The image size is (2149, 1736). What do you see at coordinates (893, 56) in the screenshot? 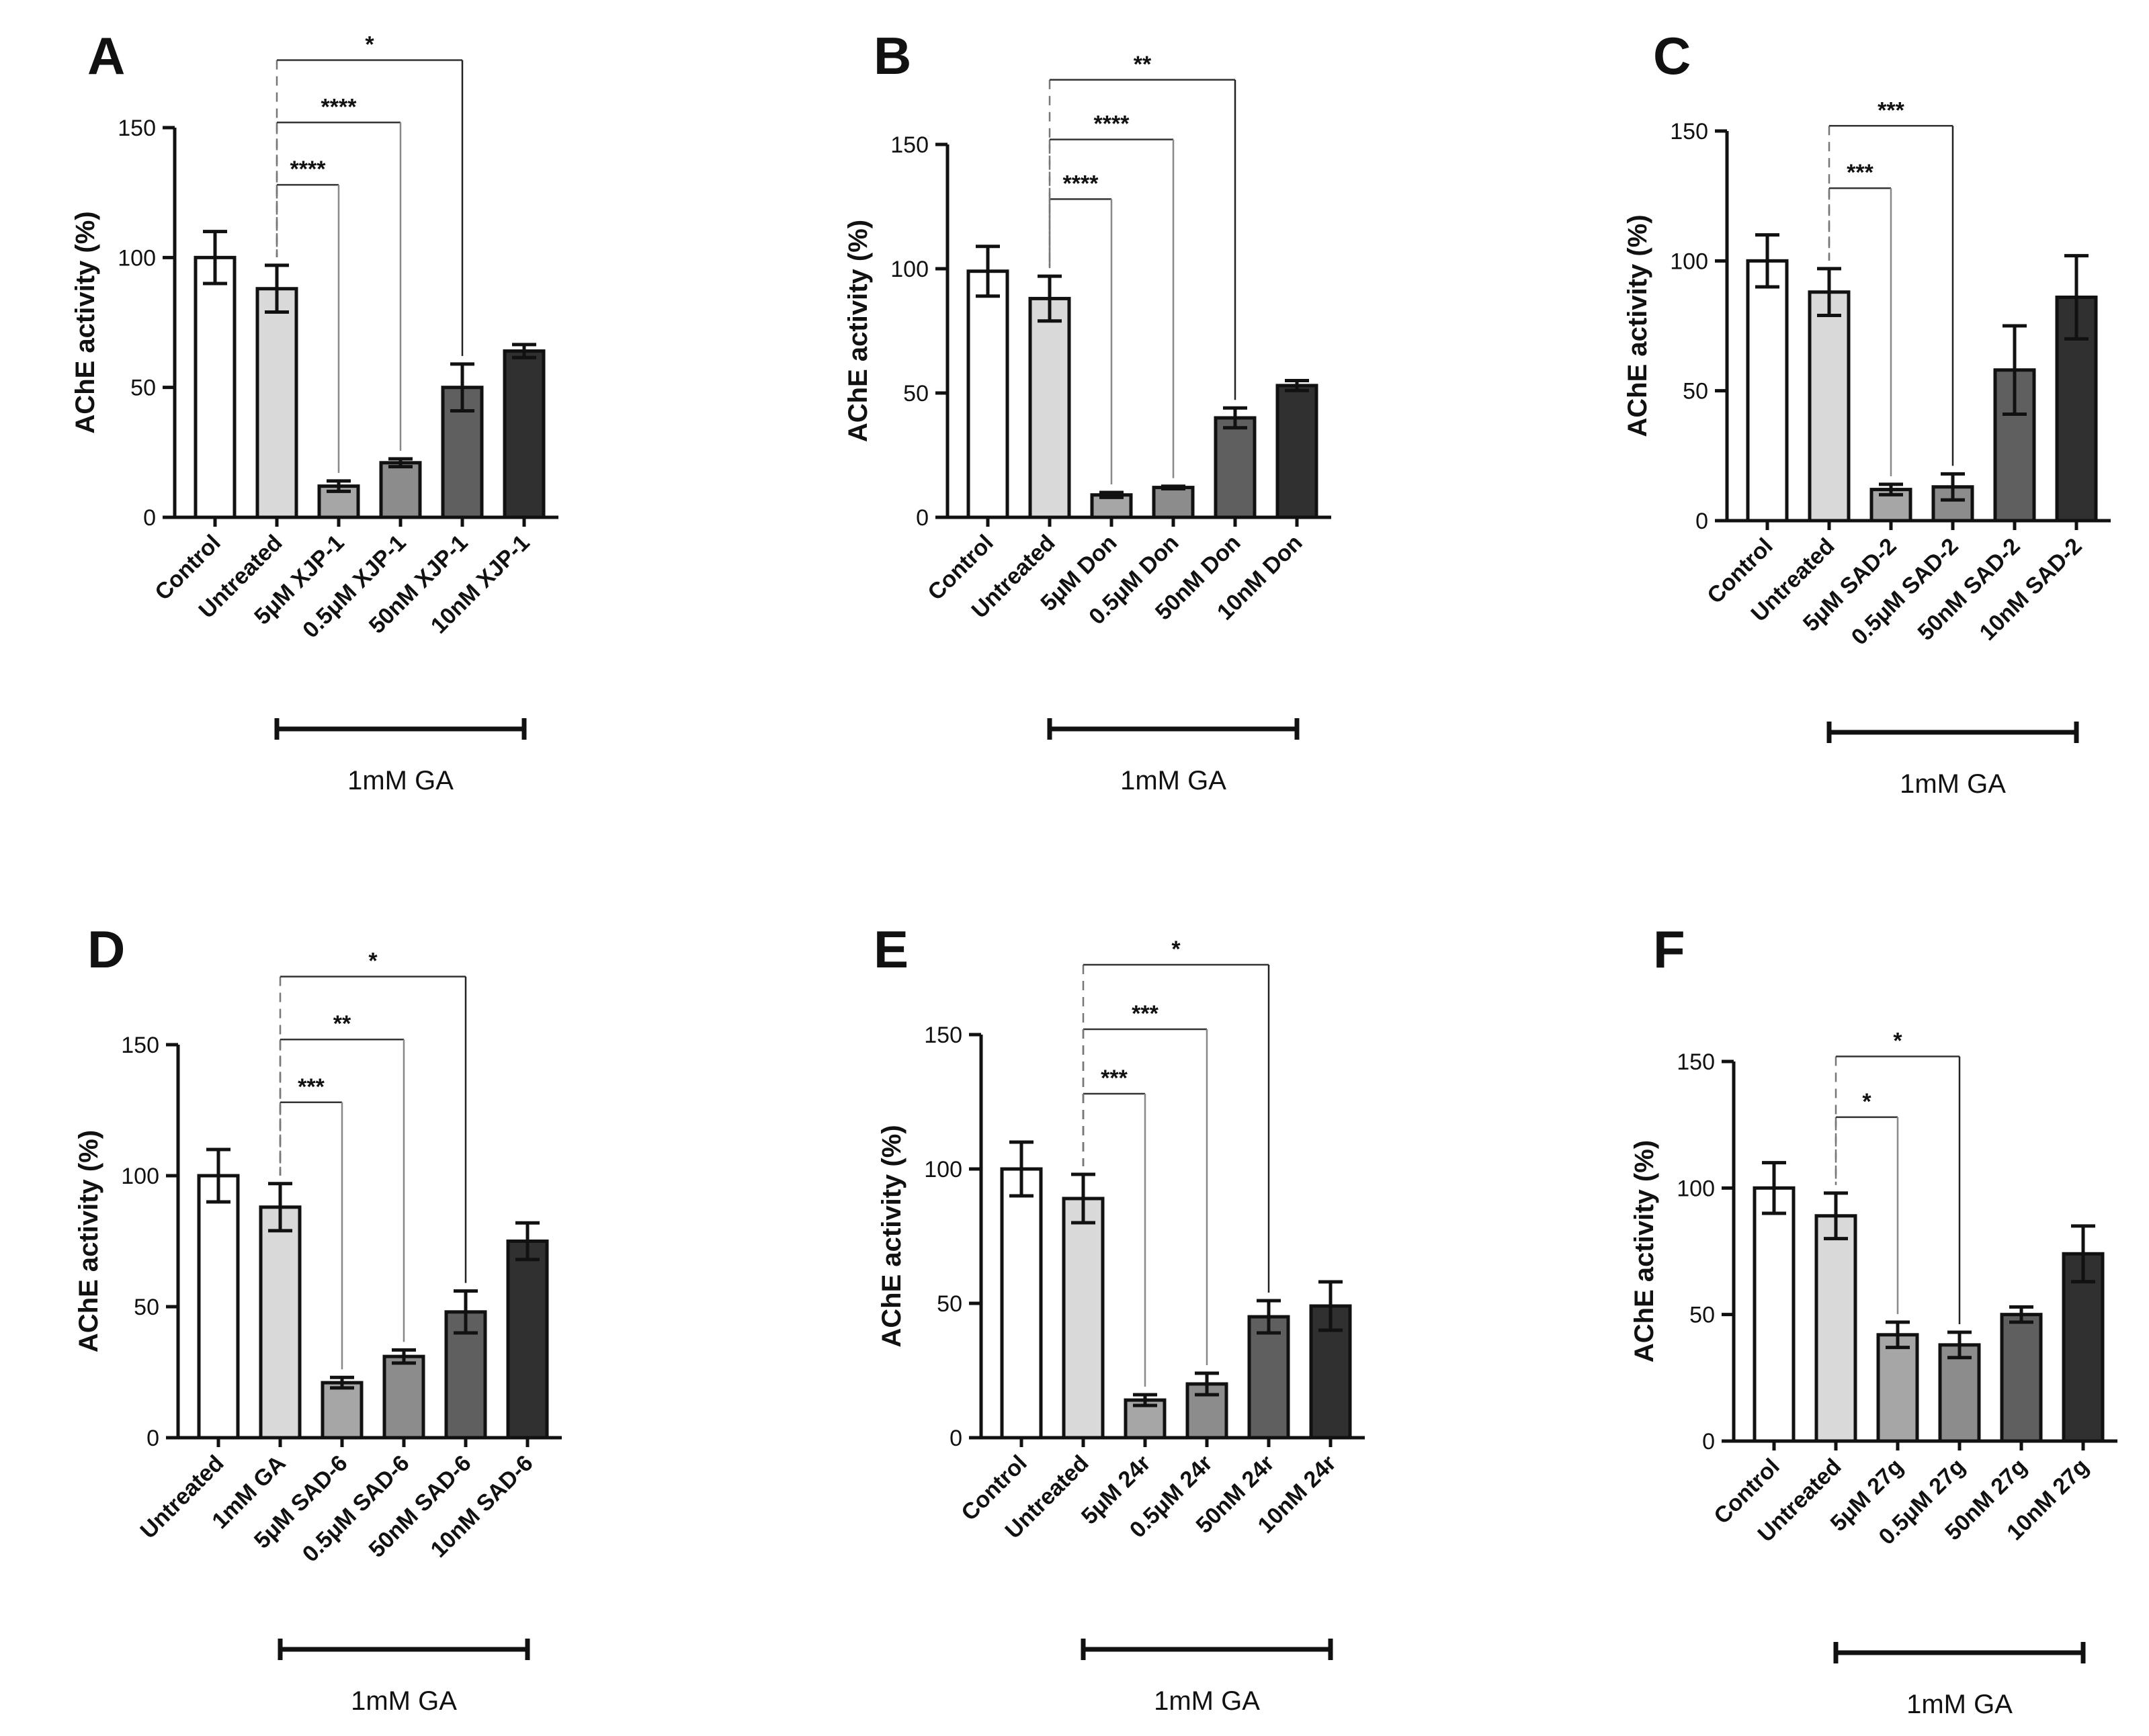
I see `panel-letter: B` at bounding box center [893, 56].